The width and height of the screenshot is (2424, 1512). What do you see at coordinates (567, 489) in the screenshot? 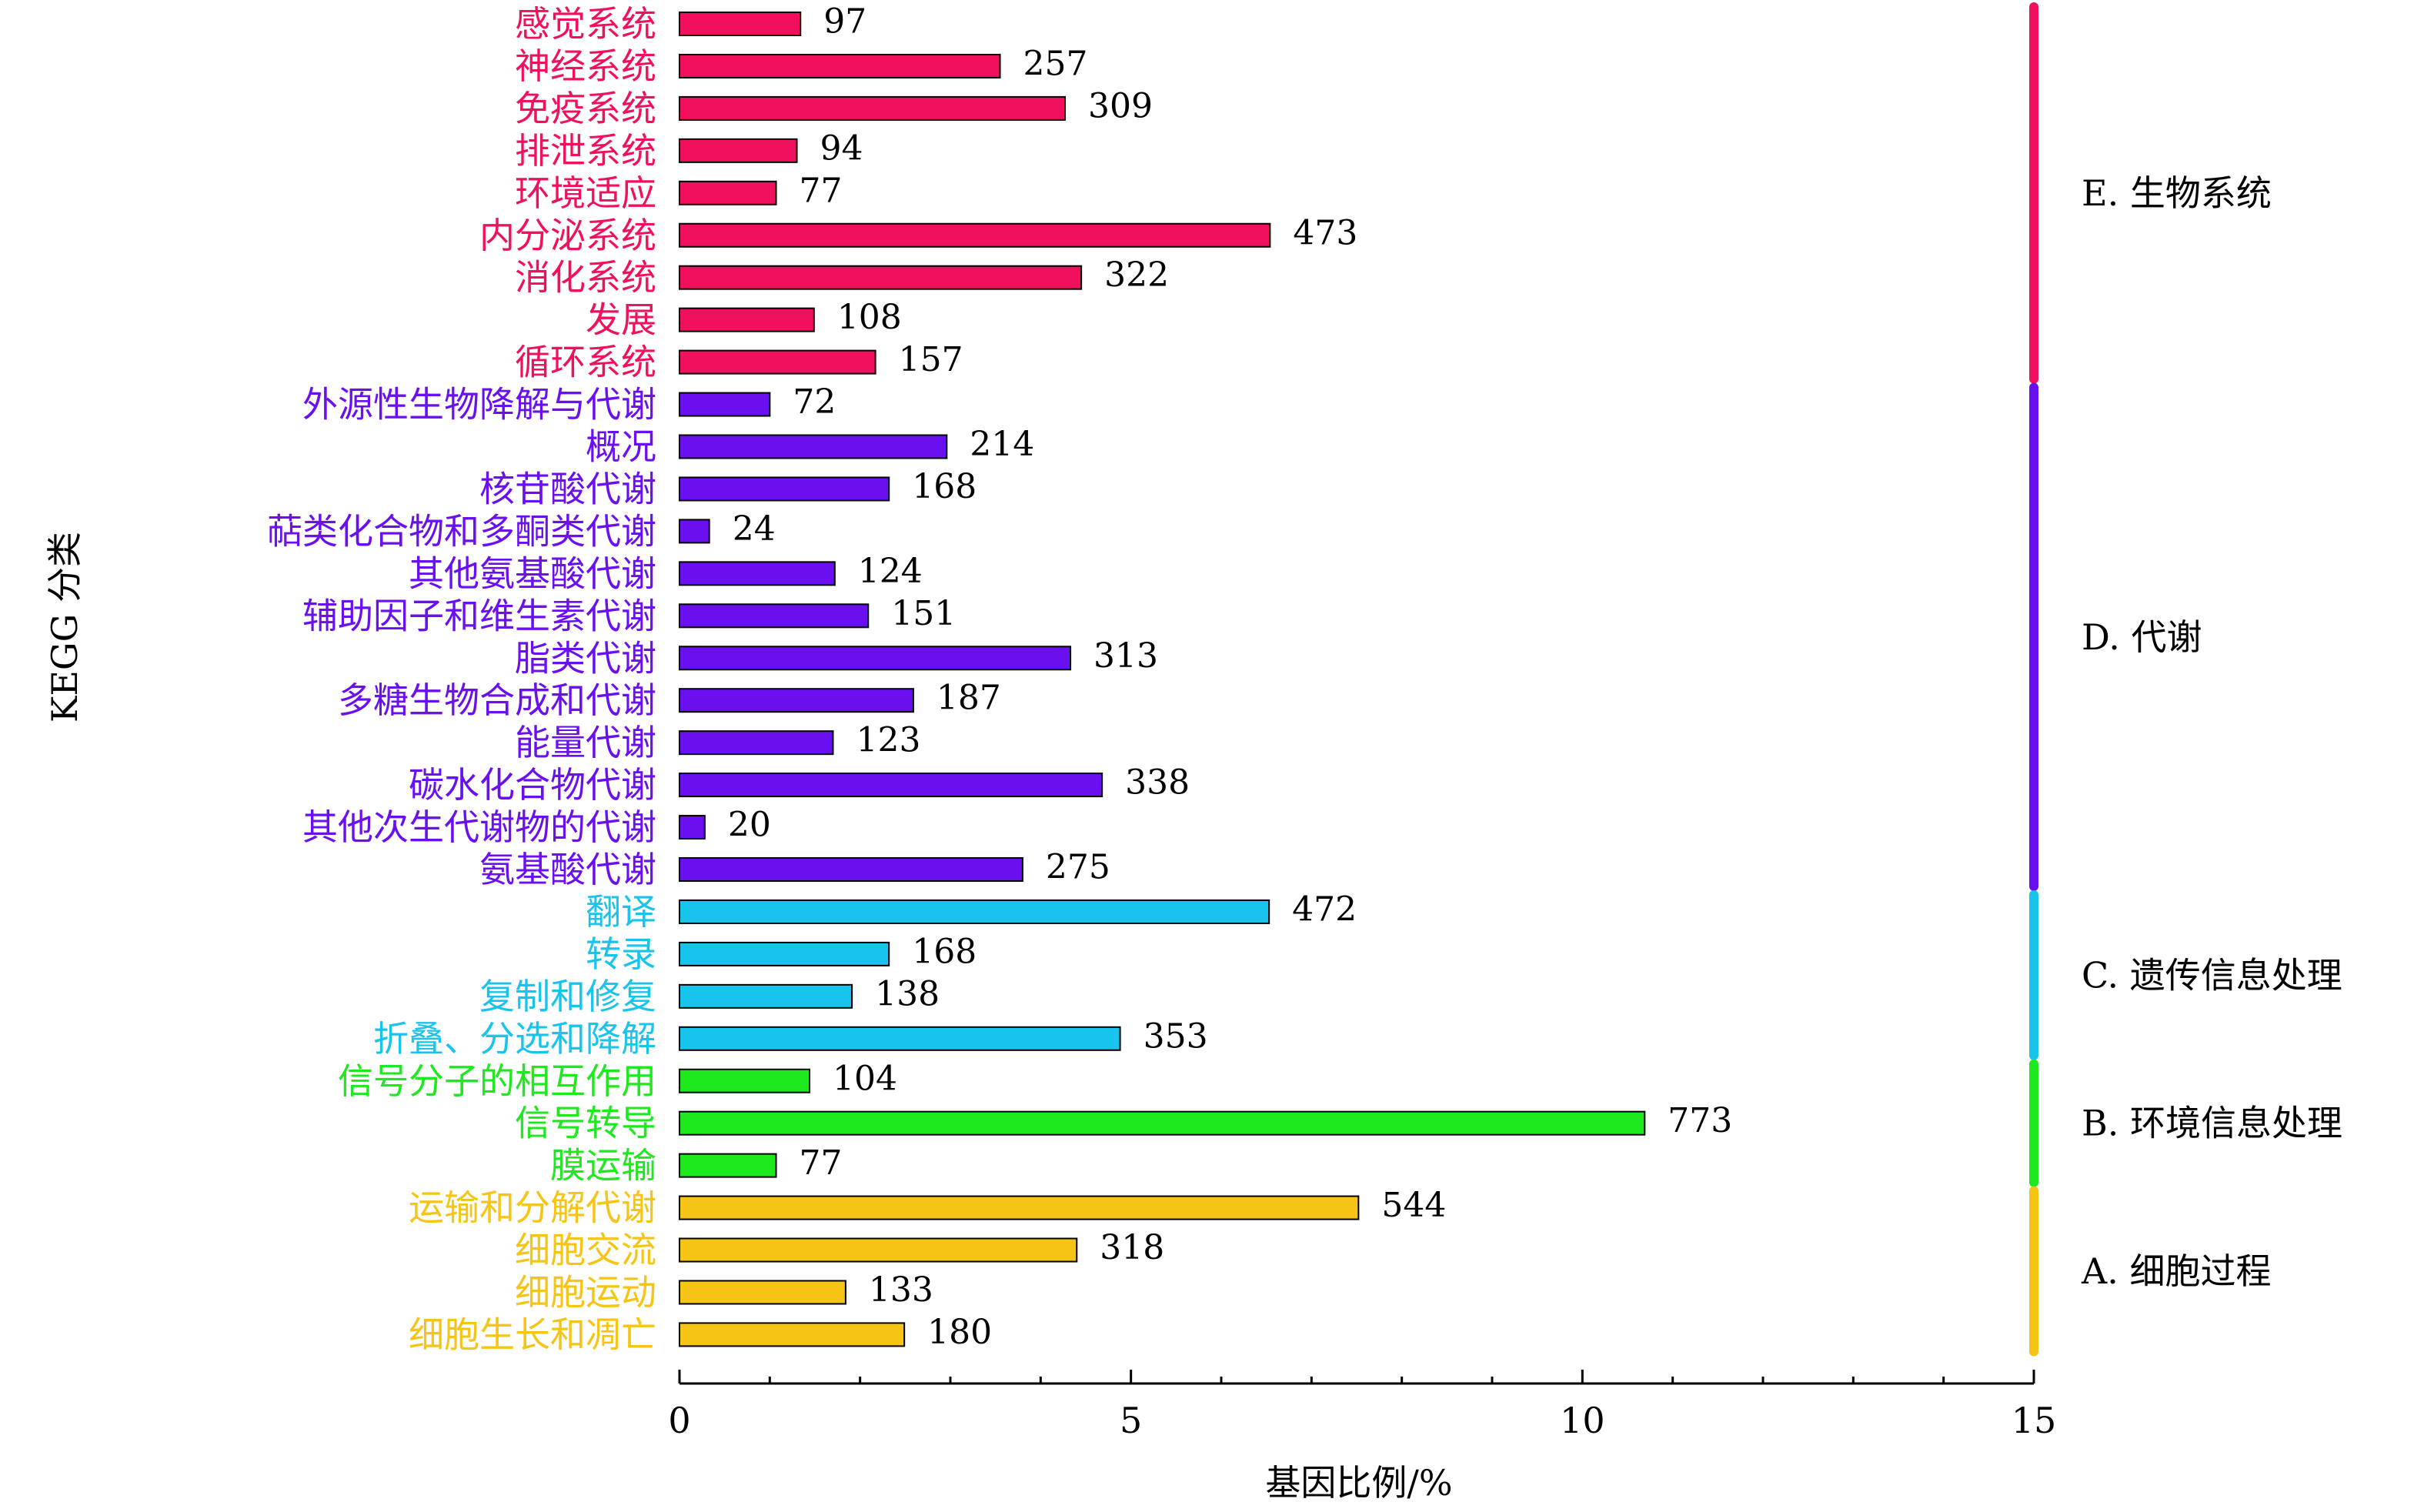
I see `category-label: 核苷酸代谢` at bounding box center [567, 489].